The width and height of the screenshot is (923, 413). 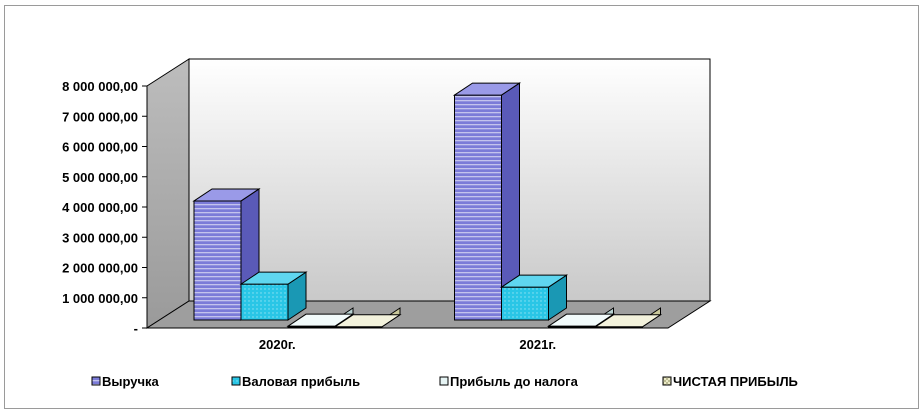 What do you see at coordinates (100, 268) in the screenshot?
I see `y-tick-label: 2 000 000,00` at bounding box center [100, 268].